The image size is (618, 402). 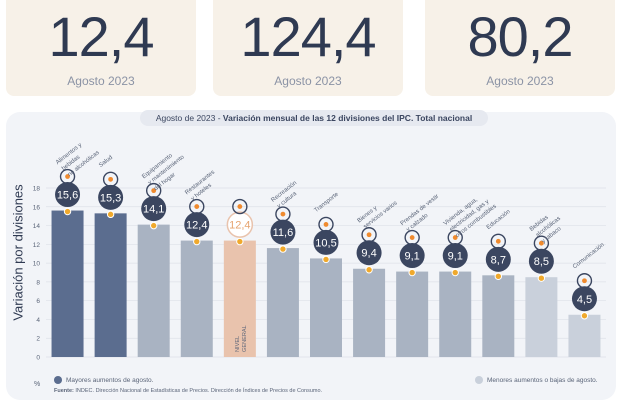 I want to click on recreation-icon, so click(x=283, y=214).